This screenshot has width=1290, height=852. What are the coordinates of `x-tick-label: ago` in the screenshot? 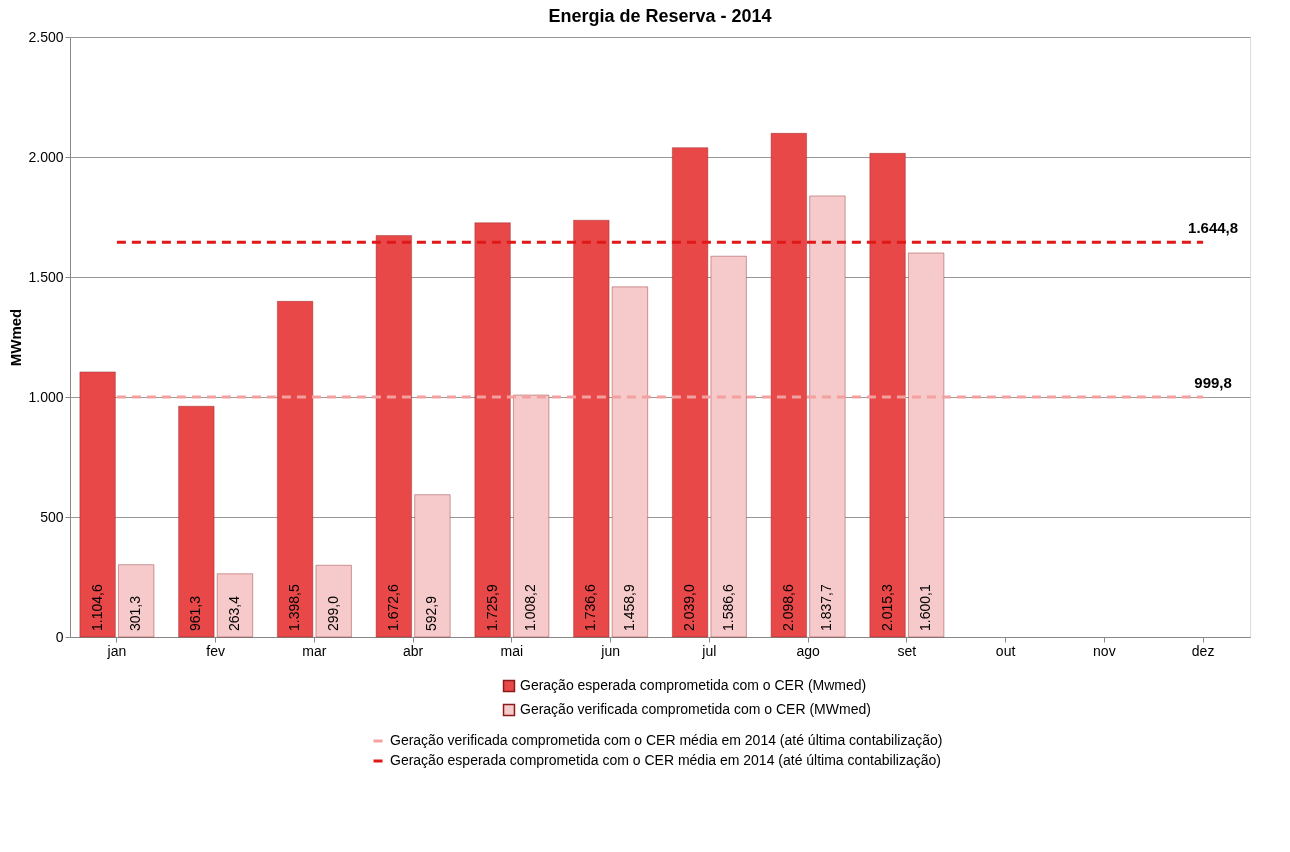 It's located at (808, 650).